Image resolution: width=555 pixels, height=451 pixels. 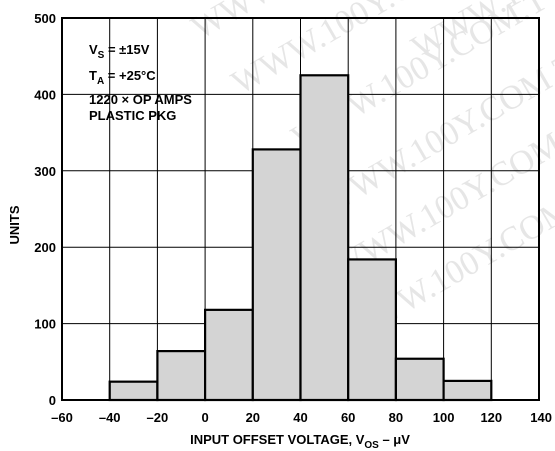 I want to click on x-axis-title-unit: – μV, so click(x=394, y=439).